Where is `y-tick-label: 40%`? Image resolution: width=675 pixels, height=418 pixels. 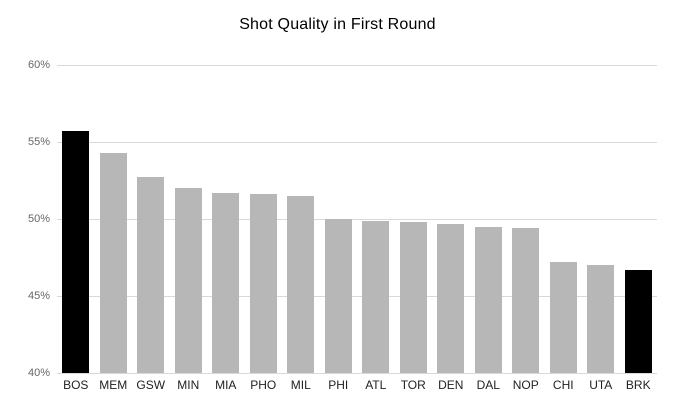
y-tick-label: 40% is located at coordinates (38, 373).